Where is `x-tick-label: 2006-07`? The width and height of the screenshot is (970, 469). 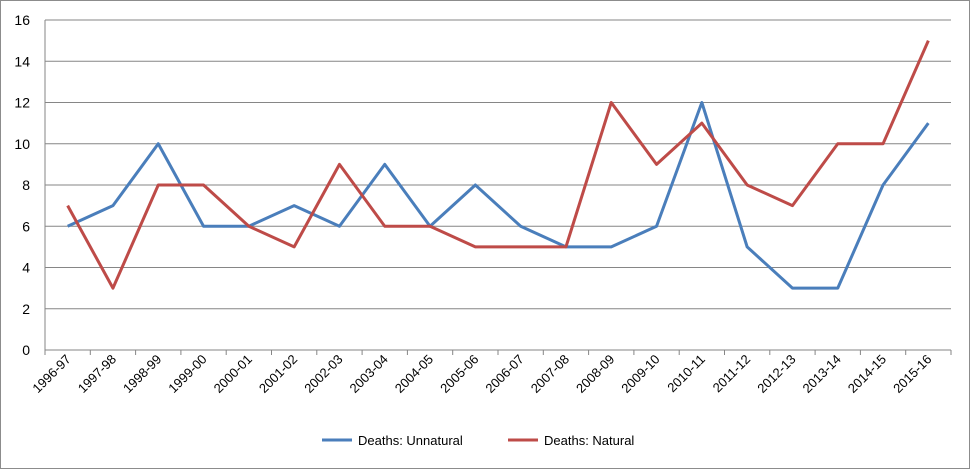 x-tick-label: 2006-07 is located at coordinates (504, 374).